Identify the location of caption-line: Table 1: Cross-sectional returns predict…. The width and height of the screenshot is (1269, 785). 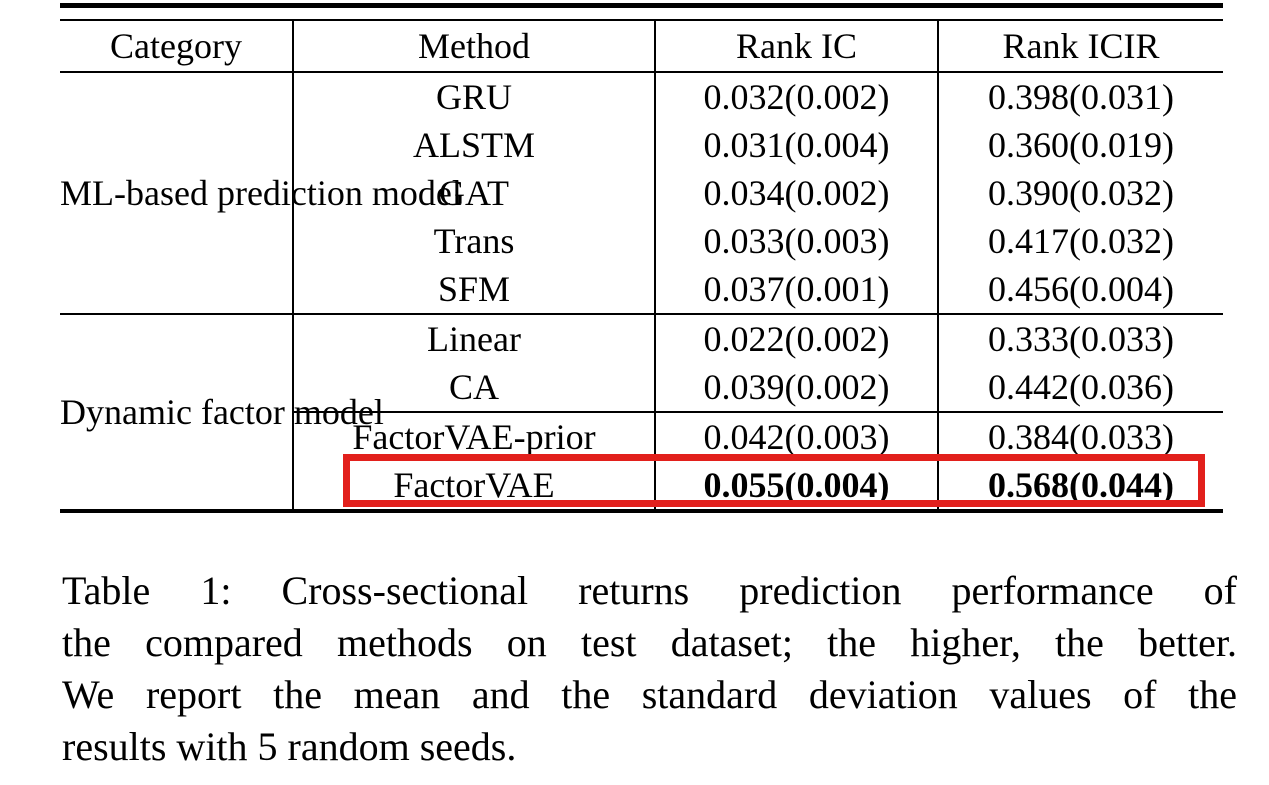
(649, 590).